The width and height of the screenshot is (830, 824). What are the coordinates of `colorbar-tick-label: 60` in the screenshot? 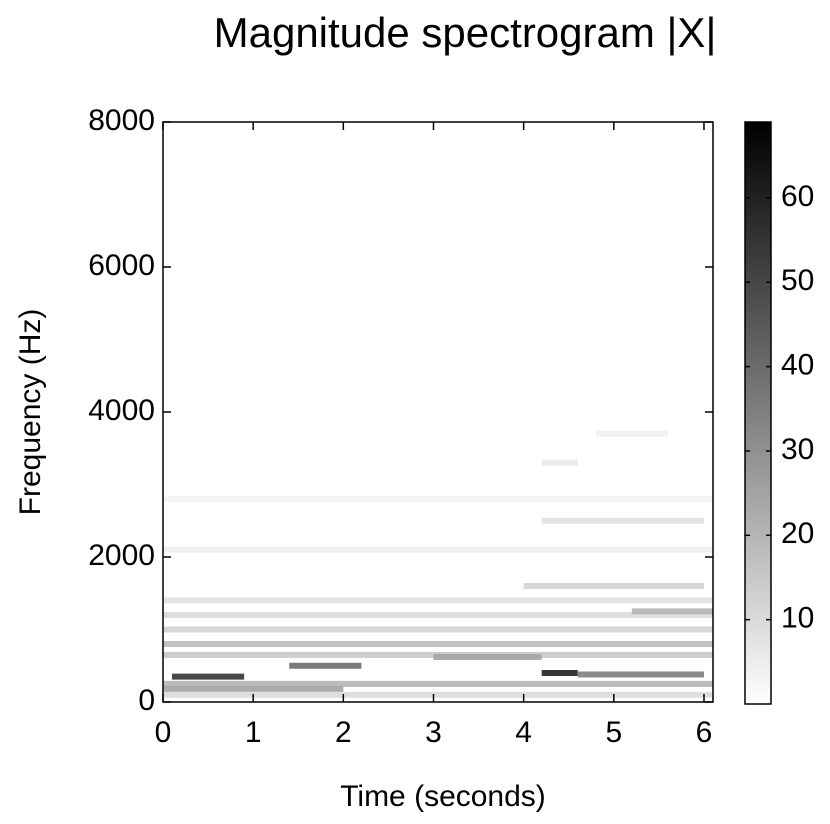 It's located at (797, 196).